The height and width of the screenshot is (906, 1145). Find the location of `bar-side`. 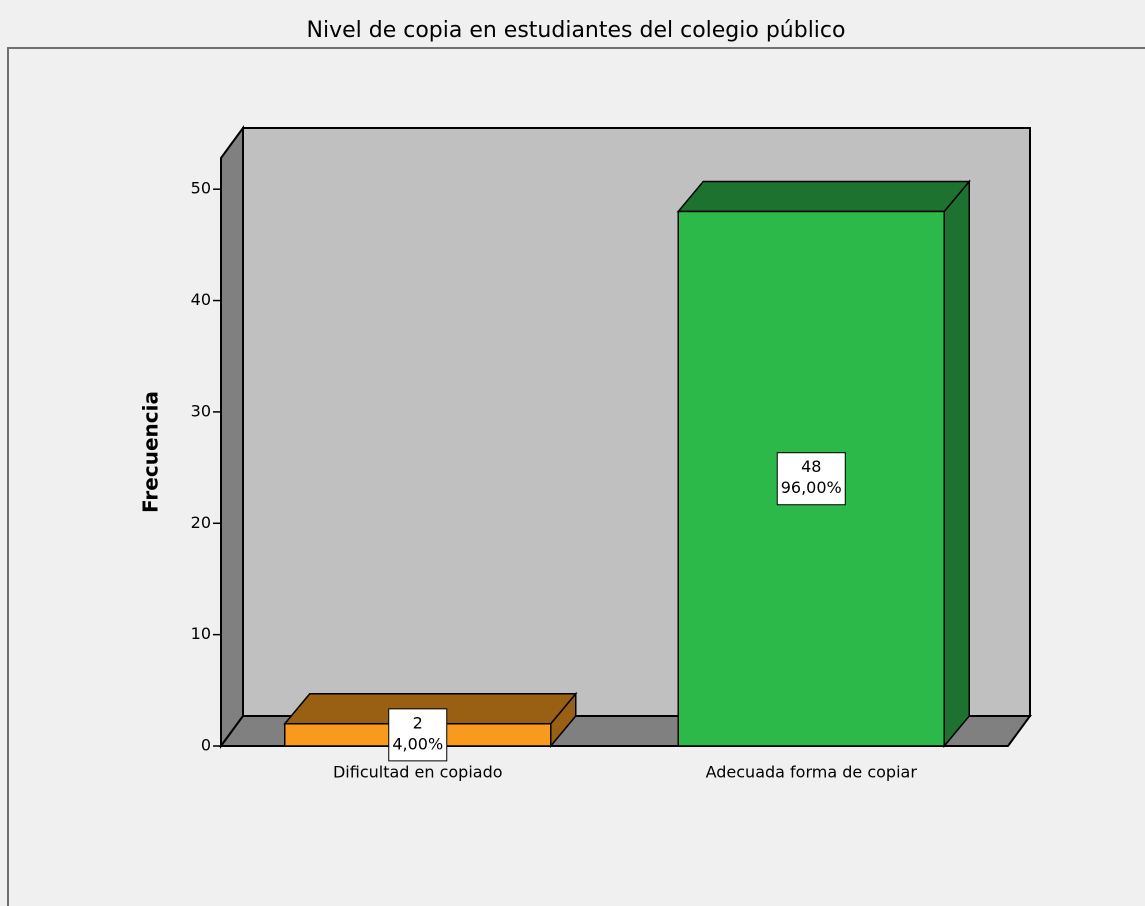

bar-side is located at coordinates (956, 464).